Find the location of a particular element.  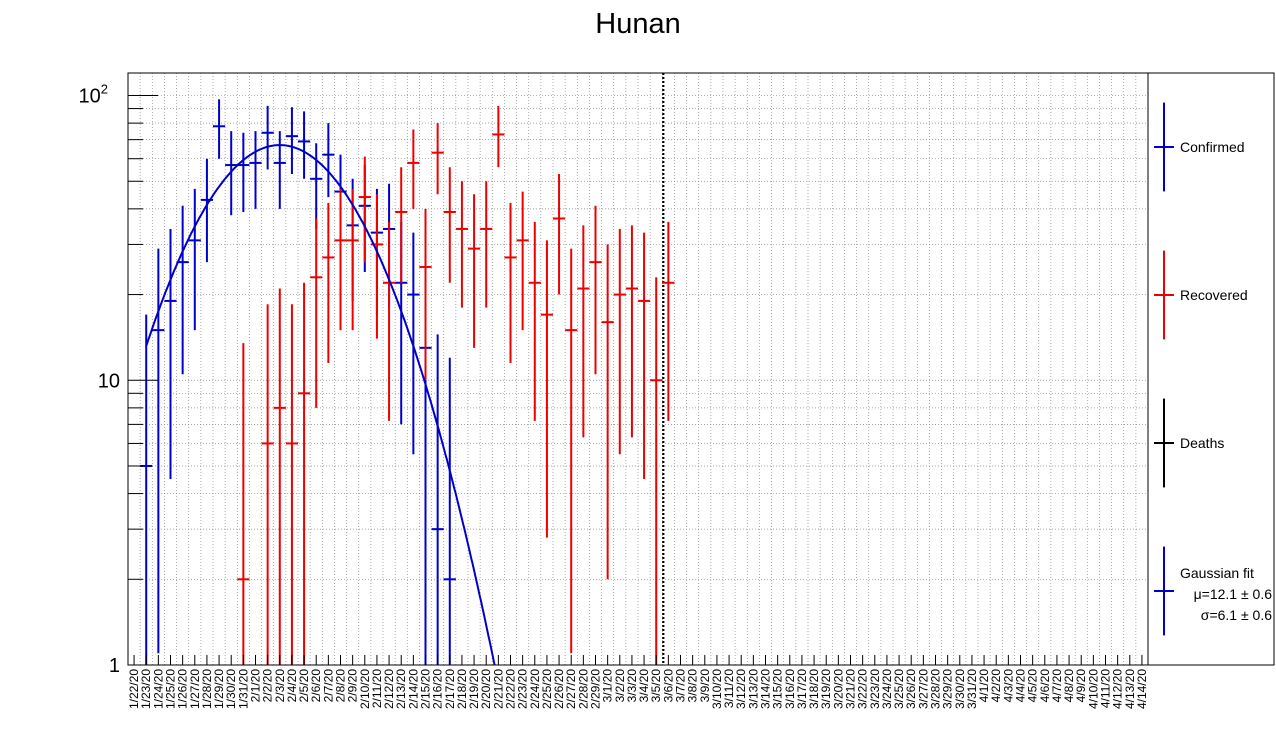

x-tick-label: 3/5/20 is located at coordinates (656, 686).